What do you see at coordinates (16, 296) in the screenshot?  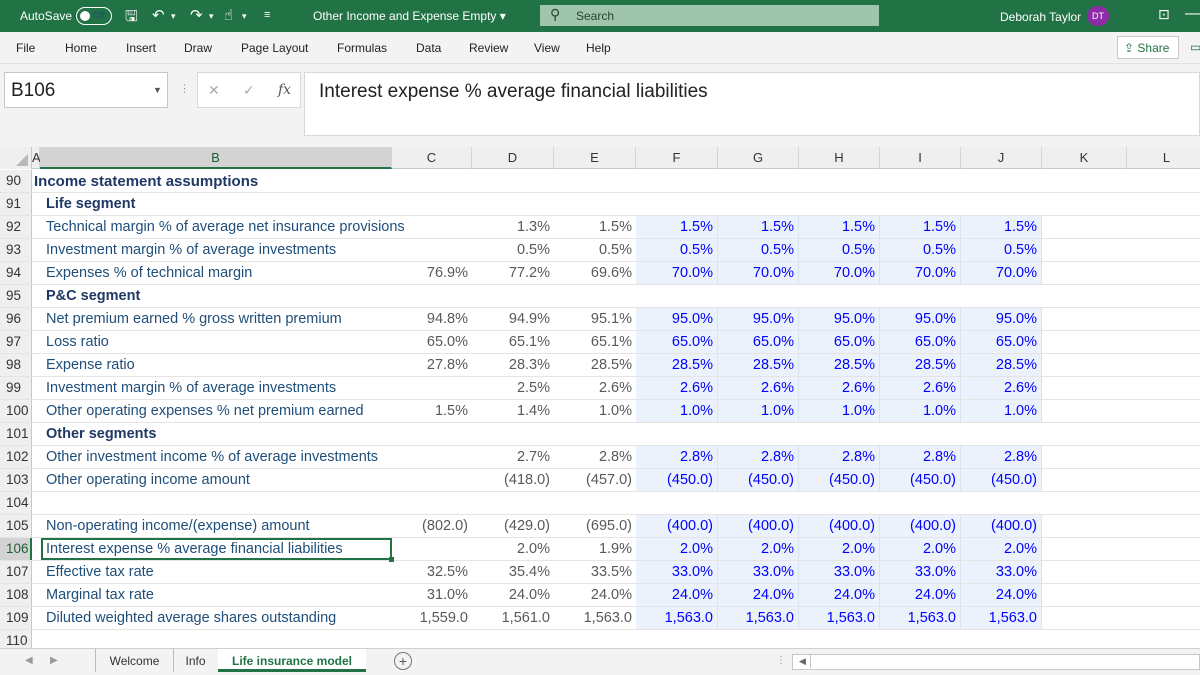 I see `row-header: 95` at bounding box center [16, 296].